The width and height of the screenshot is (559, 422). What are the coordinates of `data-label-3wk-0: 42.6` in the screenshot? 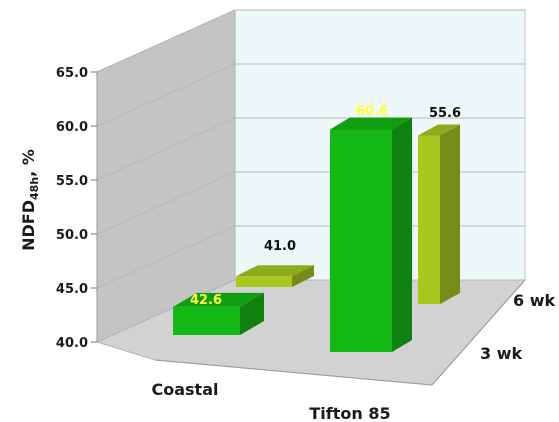 It's located at (206, 300).